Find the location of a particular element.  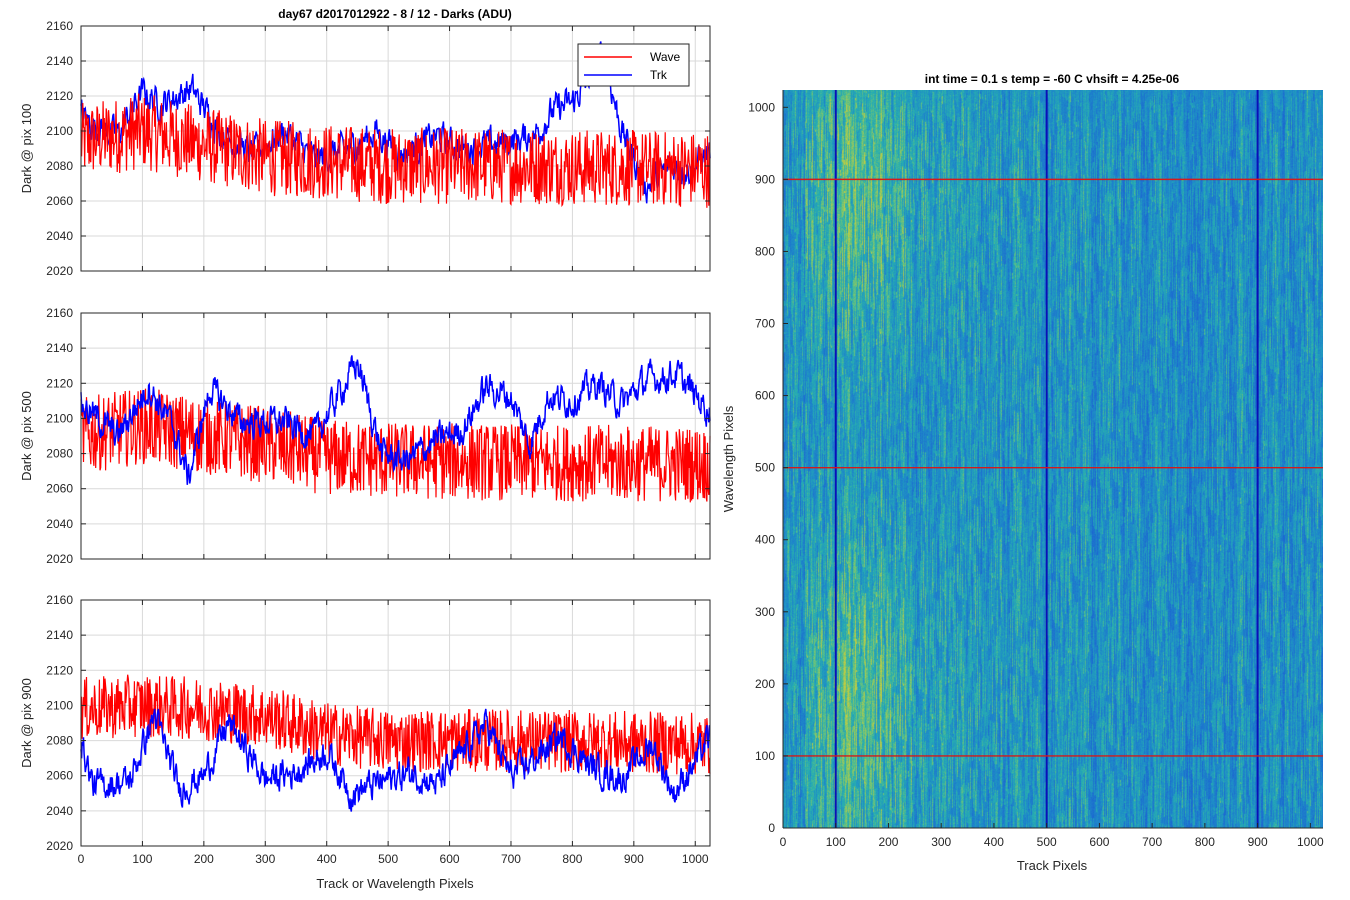

heatmap-x-tick-label: 400 is located at coordinates (994, 842).